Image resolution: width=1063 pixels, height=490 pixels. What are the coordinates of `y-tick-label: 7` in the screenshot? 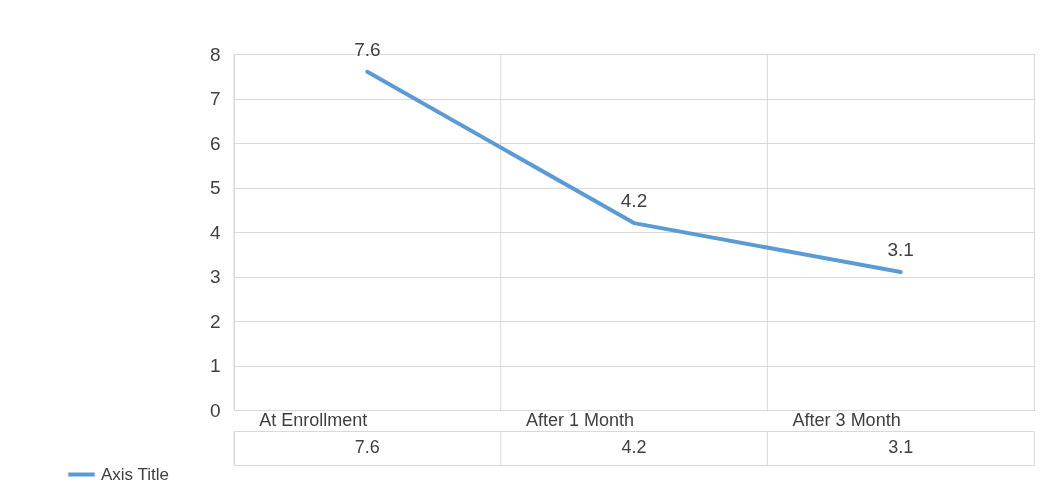 It's located at (215, 98).